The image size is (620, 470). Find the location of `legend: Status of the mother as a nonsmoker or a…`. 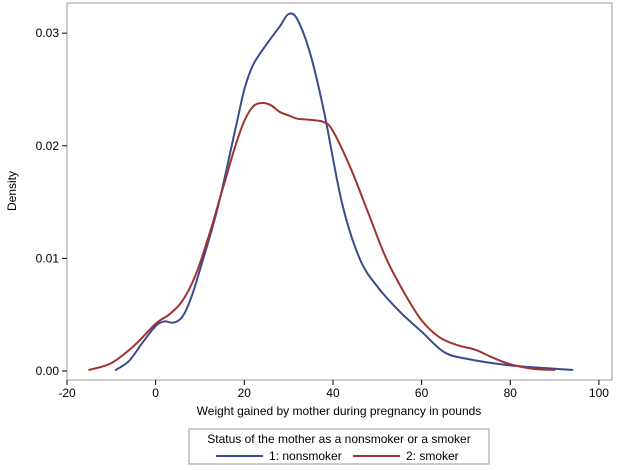

legend: Status of the mother as a nonsmoker or a… is located at coordinates (339, 446).